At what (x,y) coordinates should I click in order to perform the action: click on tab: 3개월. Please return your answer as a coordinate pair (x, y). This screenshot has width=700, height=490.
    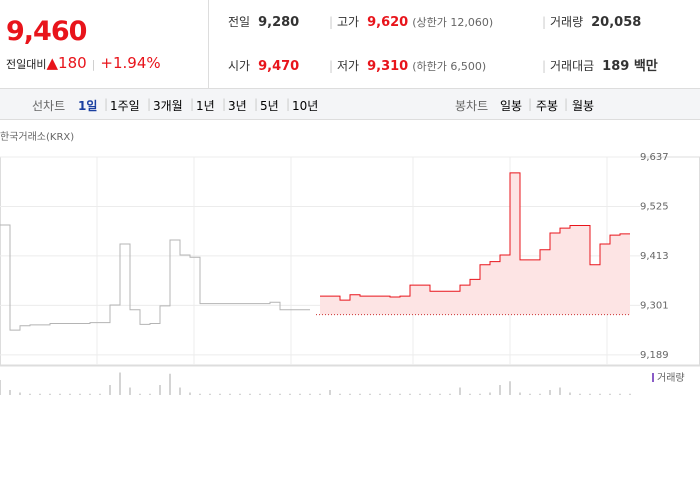
    Looking at the image, I should click on (168, 106).